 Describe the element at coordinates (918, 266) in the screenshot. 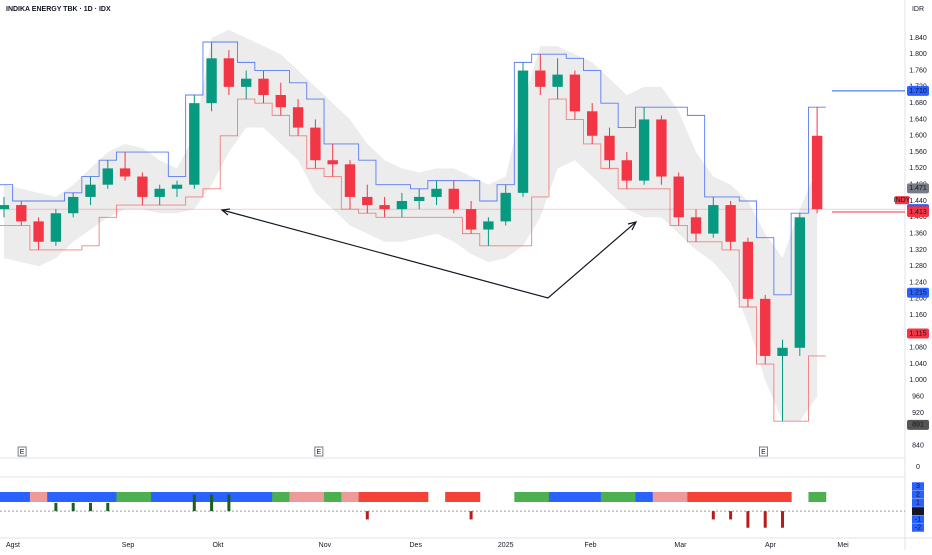

I see `y-tick-label: 1.280` at that location.